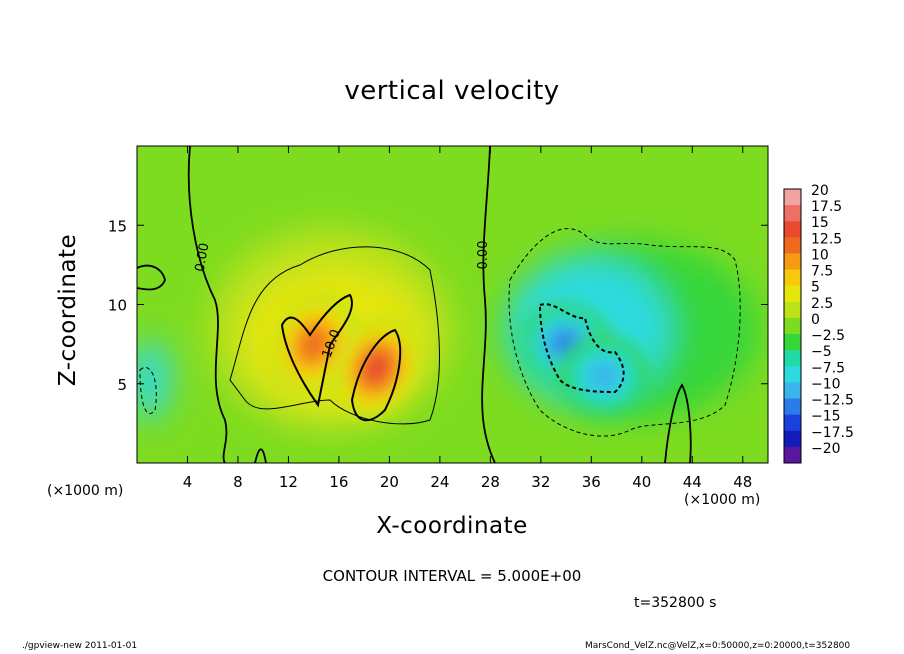  Describe the element at coordinates (826, 207) in the screenshot. I see `colorbar-label-1: 17.5` at that location.